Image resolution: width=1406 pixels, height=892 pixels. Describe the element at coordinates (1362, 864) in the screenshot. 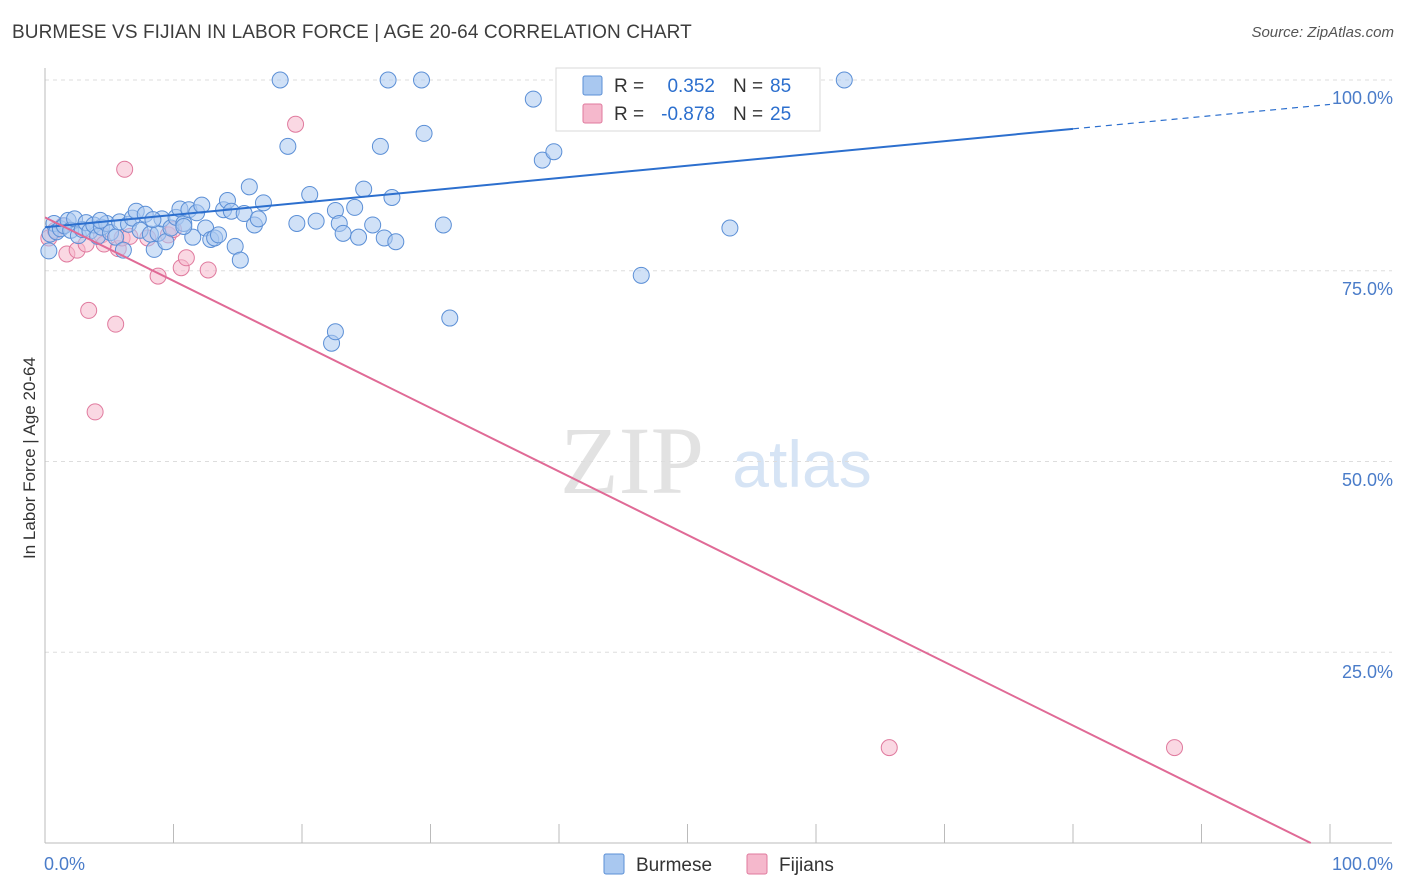

I see `x-tick-label-100: 100.0%` at that location.